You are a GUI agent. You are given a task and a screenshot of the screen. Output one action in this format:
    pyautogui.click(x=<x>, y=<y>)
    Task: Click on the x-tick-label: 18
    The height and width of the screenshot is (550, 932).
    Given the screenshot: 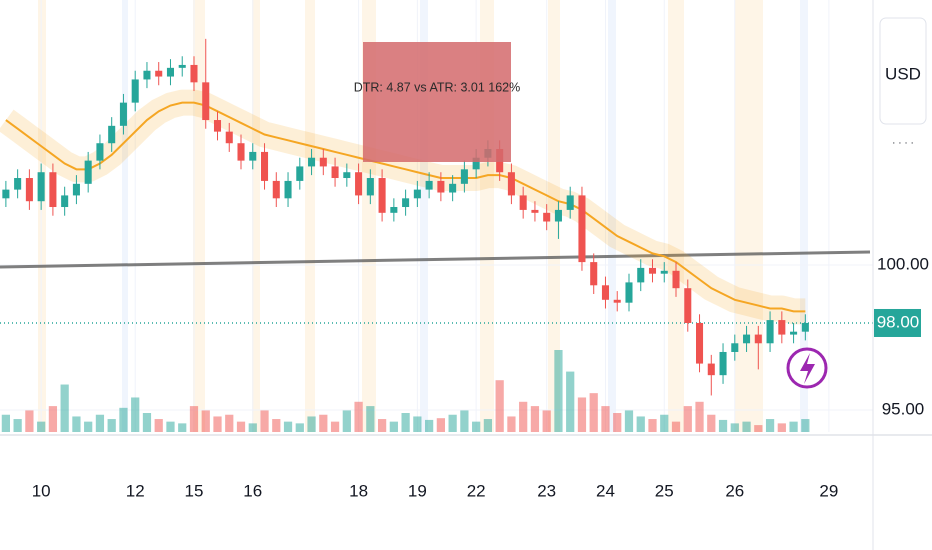 What is the action you would take?
    pyautogui.click(x=358, y=490)
    